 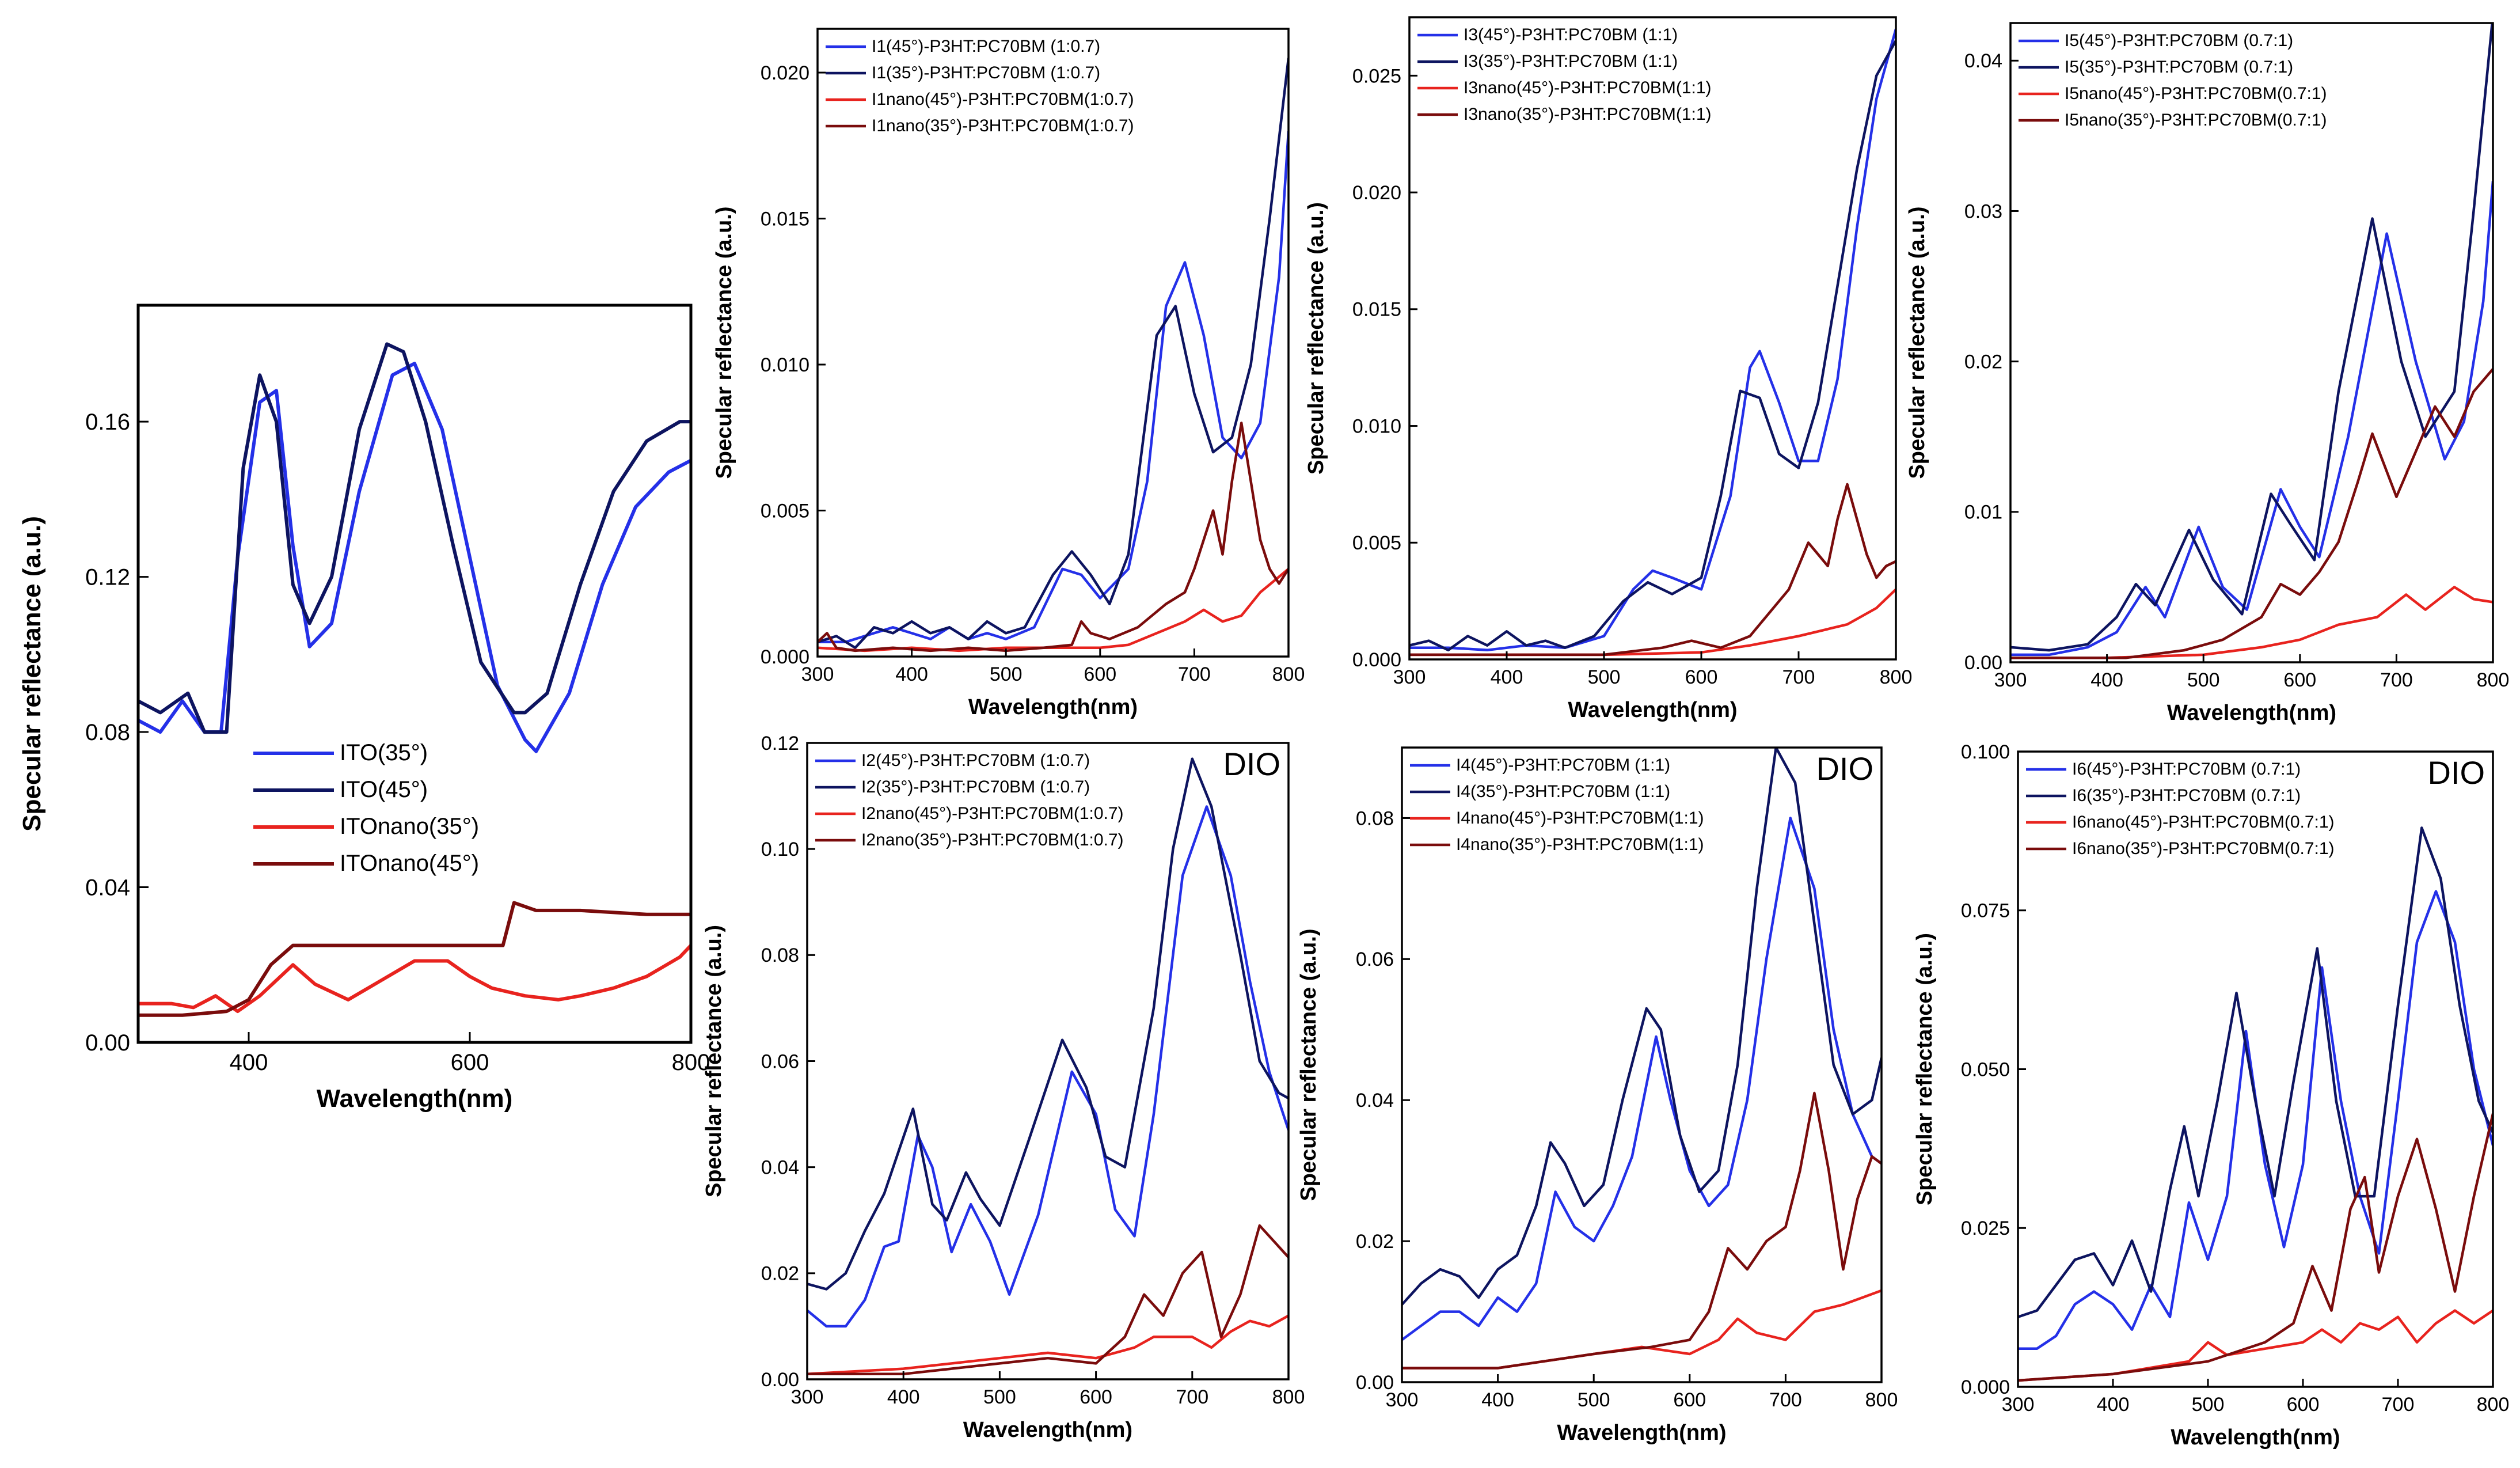 What do you see at coordinates (785, 657) in the screenshot?
I see `y-tick-label: 0.000` at bounding box center [785, 657].